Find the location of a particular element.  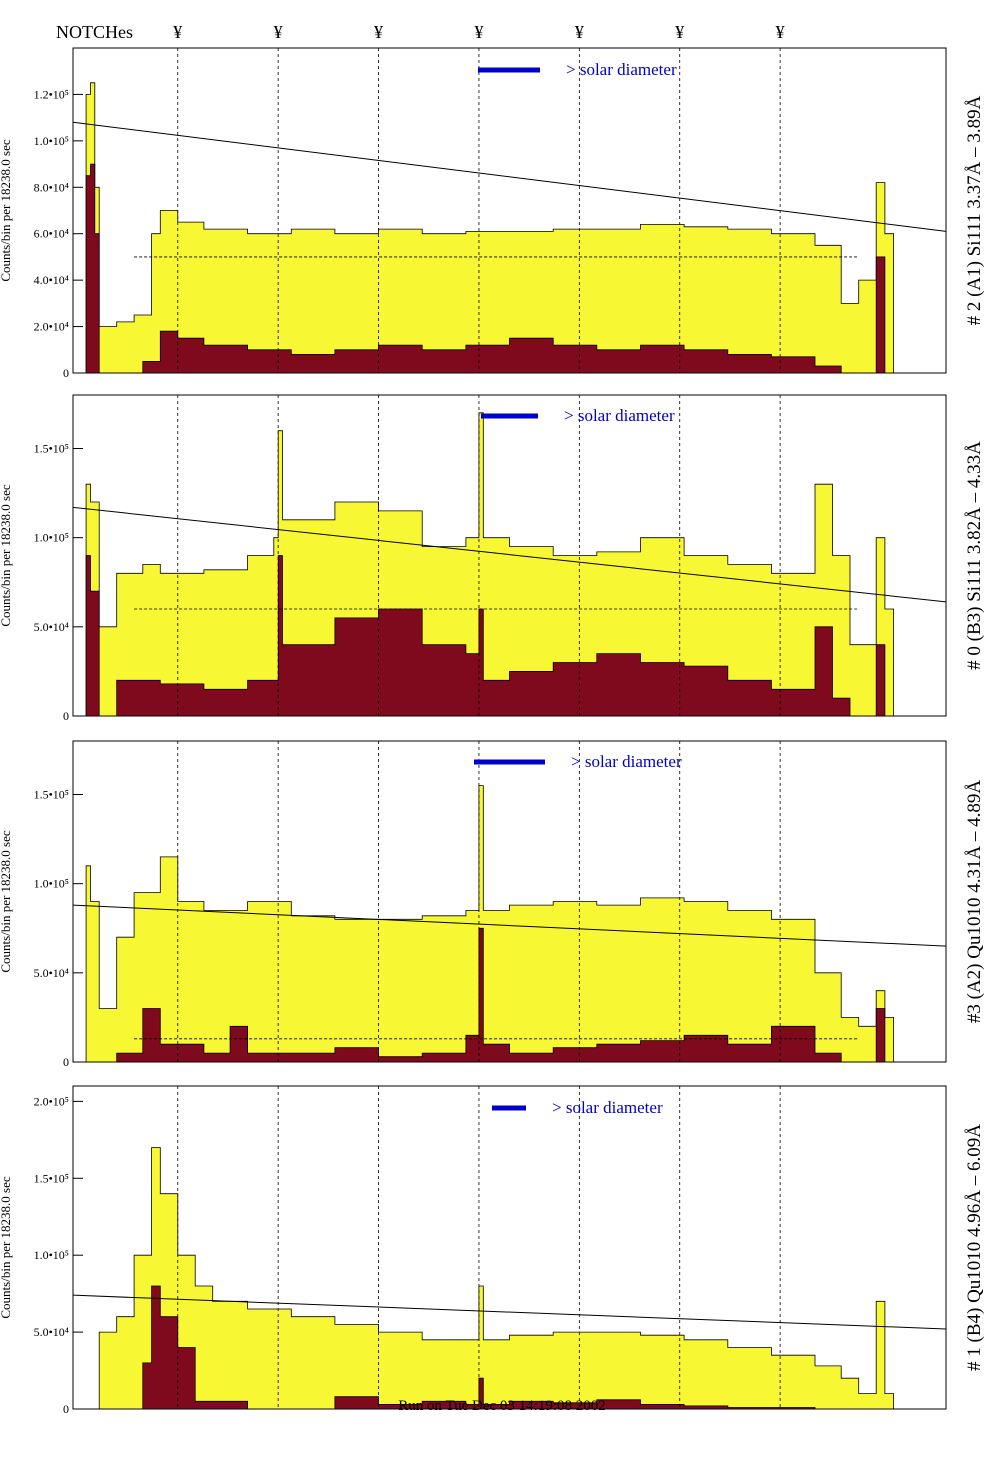

notch-marker-3: ¥ is located at coordinates (478, 32).